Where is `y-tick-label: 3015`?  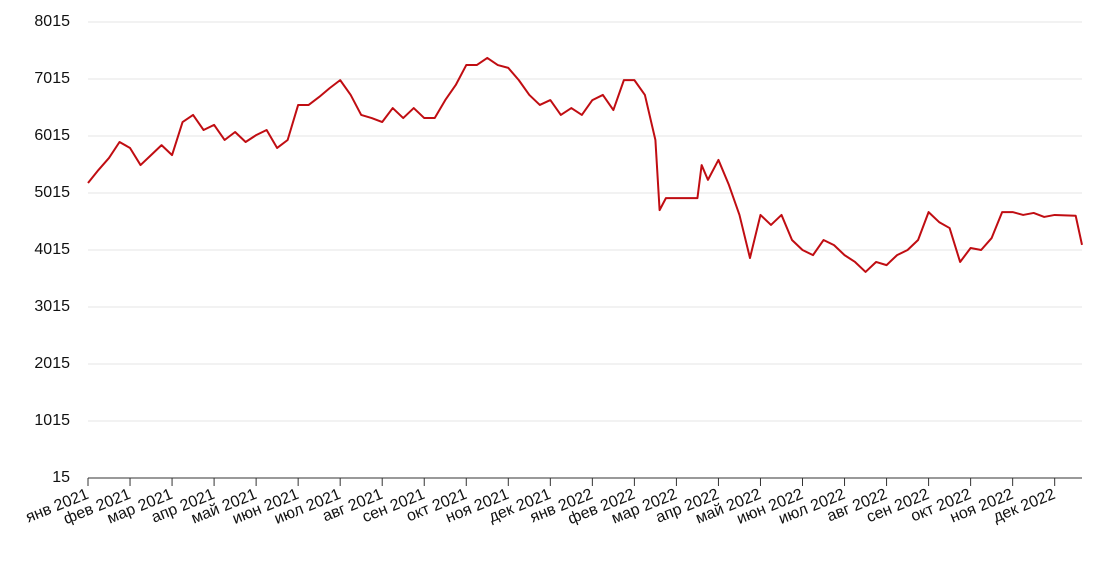
y-tick-label: 3015 is located at coordinates (52, 306).